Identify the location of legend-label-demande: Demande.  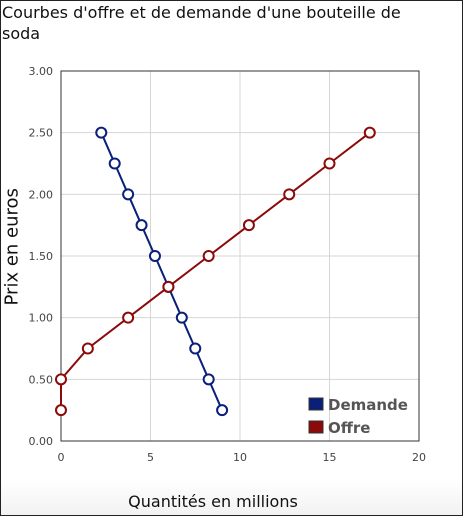
(368, 405).